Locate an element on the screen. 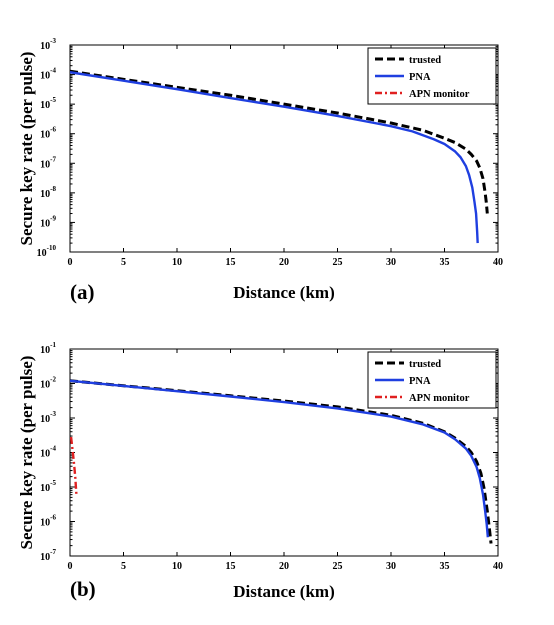 The image size is (554, 625). y-tick-label: 10⁻⁸ is located at coordinates (48, 192).